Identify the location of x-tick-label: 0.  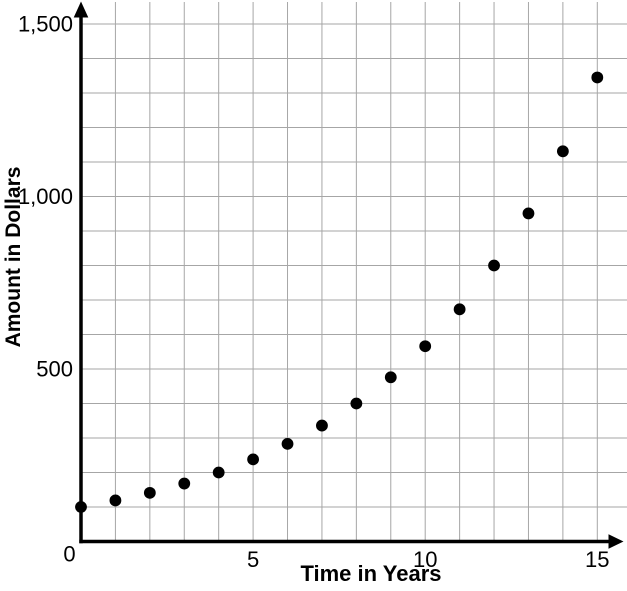
(69, 554).